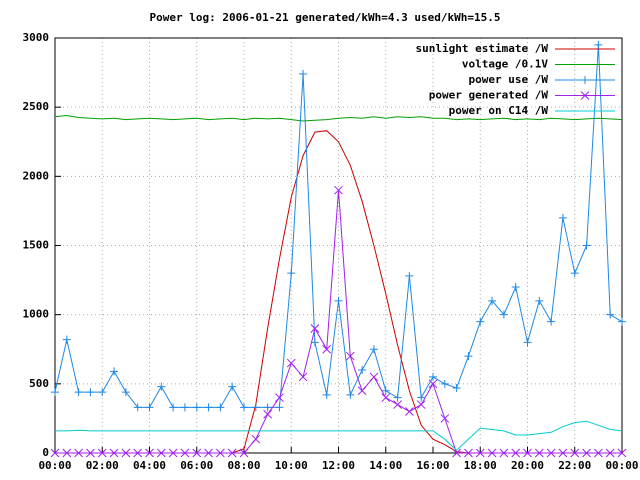  What do you see at coordinates (36, 245) in the screenshot?
I see `y-tick-label: 1500` at bounding box center [36, 245].